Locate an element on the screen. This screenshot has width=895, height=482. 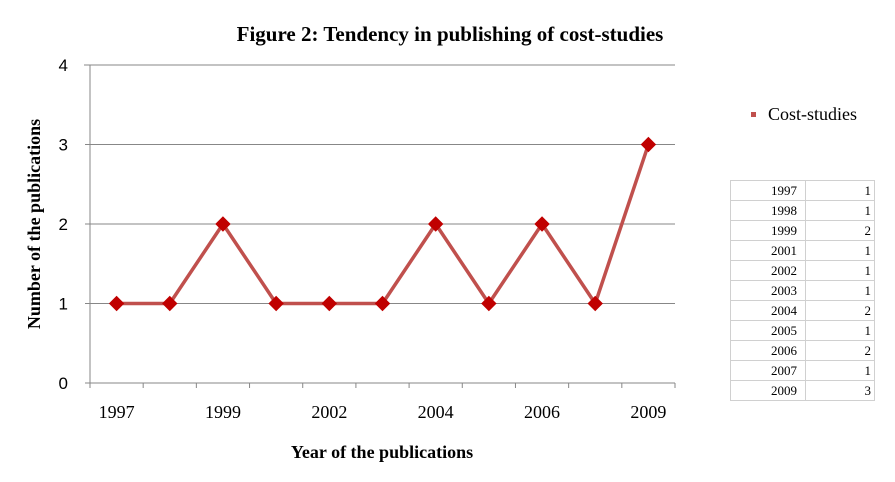
table-row: 2002 1 is located at coordinates (802, 270).